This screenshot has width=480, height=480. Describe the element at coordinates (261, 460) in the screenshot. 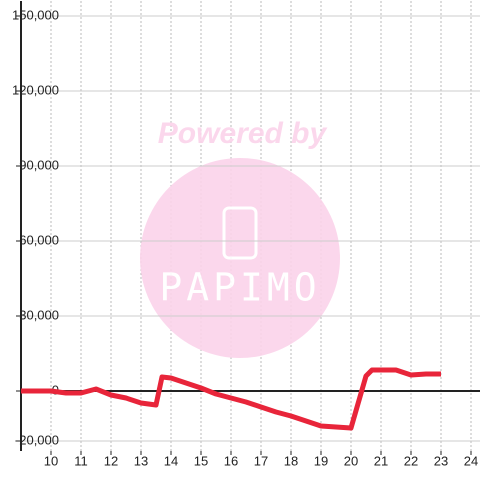

I see `x-tick-label: 17` at that location.